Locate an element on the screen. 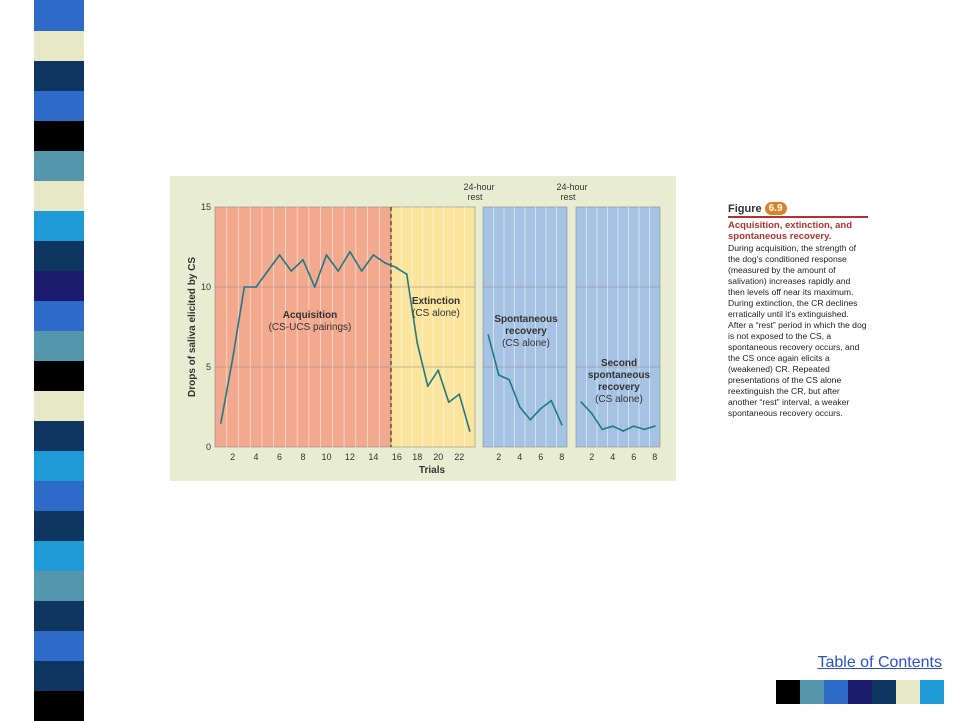  panel-background is located at coordinates (303, 327).